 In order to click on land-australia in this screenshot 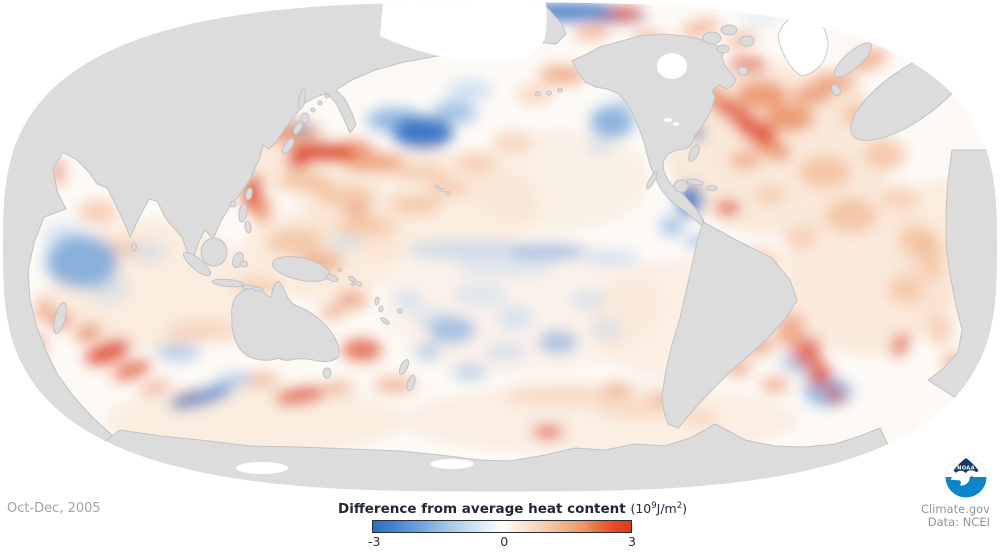, I will do `click(285, 321)`.